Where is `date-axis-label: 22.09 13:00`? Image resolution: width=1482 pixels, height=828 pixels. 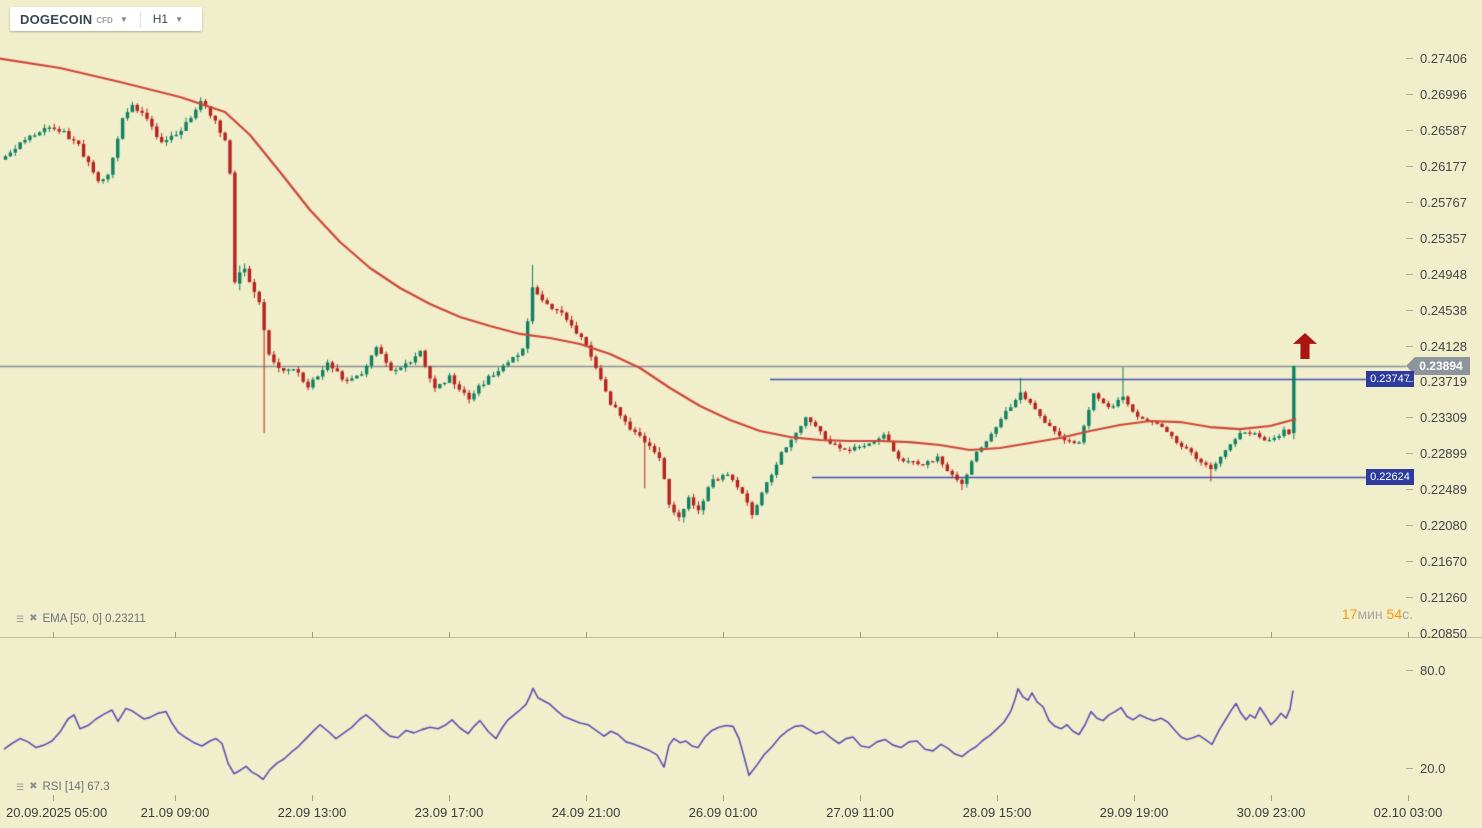
date-axis-label: 22.09 13:00 is located at coordinates (312, 812).